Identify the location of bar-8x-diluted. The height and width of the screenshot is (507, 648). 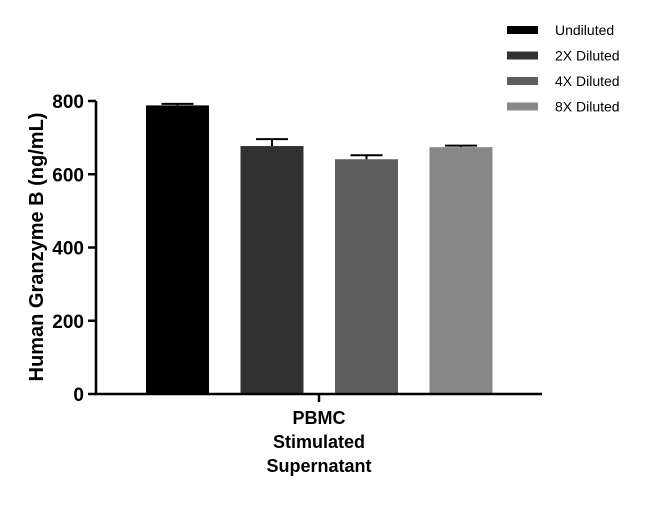
(461, 270).